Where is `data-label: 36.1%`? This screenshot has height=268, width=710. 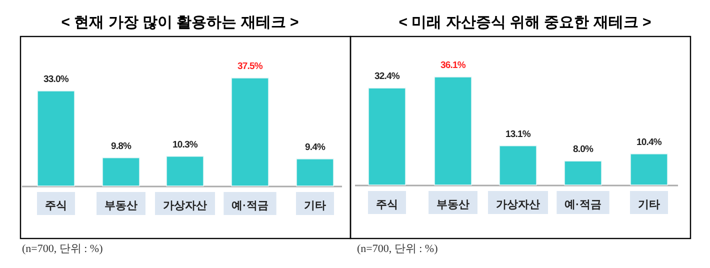 data-label: 36.1% is located at coordinates (453, 65).